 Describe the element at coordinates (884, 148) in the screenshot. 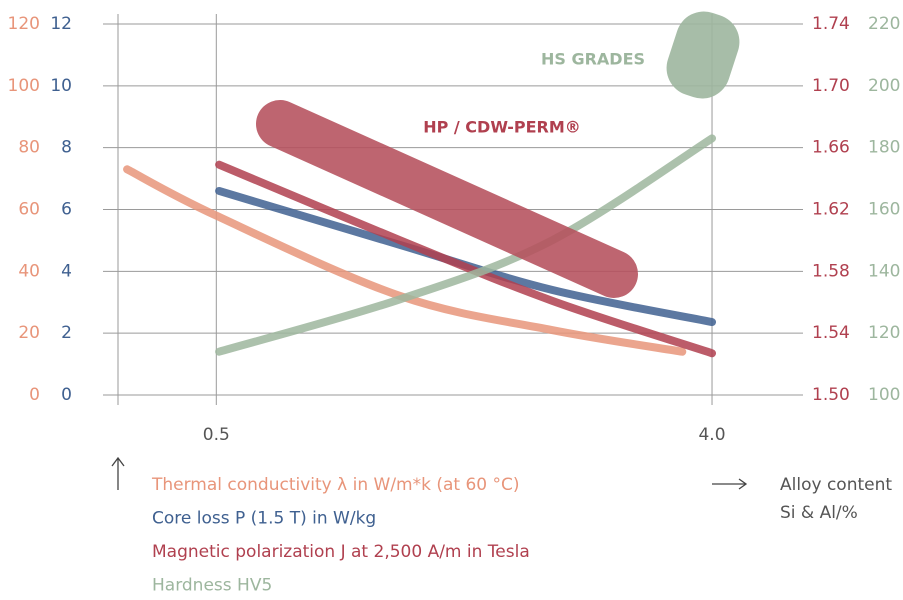

I see `y-tick-label: 180` at that location.